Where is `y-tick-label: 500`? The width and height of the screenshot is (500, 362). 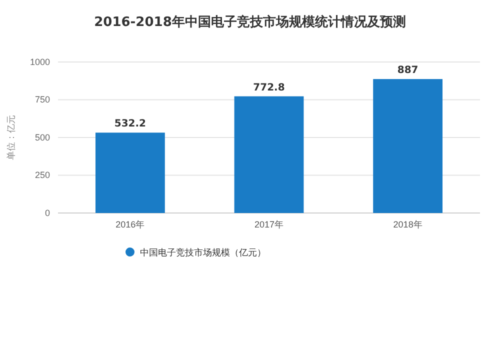
y-tick-label: 500 is located at coordinates (42, 137).